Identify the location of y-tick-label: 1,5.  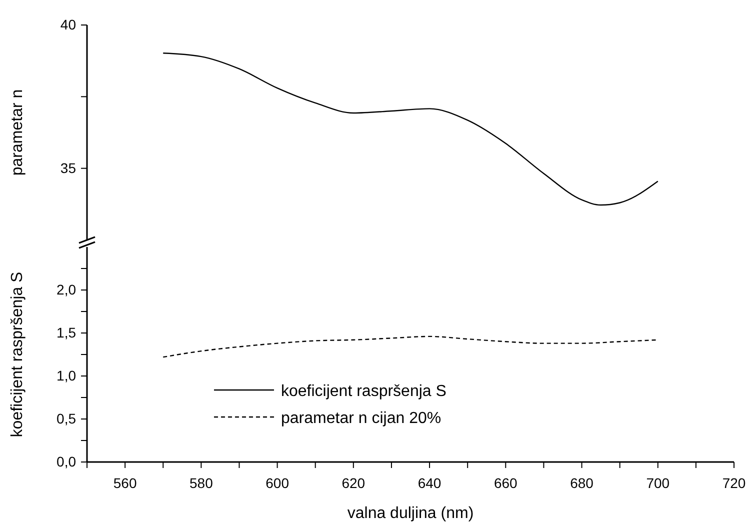
(66, 332).